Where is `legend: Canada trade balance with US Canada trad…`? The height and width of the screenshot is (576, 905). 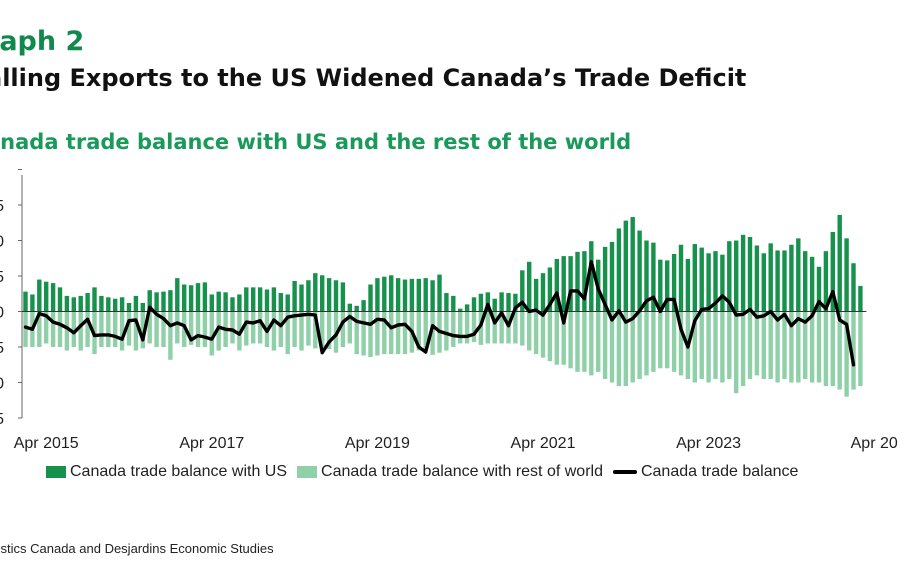
legend: Canada trade balance with US Canada trad… is located at coordinates (427, 472).